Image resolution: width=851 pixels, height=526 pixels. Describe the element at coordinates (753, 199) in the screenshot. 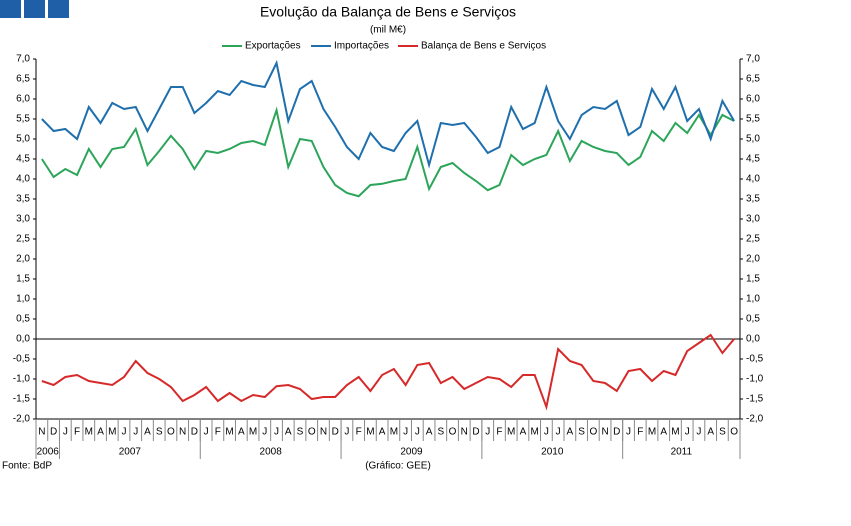

I see `y2-tick-label: 3,5` at that location.